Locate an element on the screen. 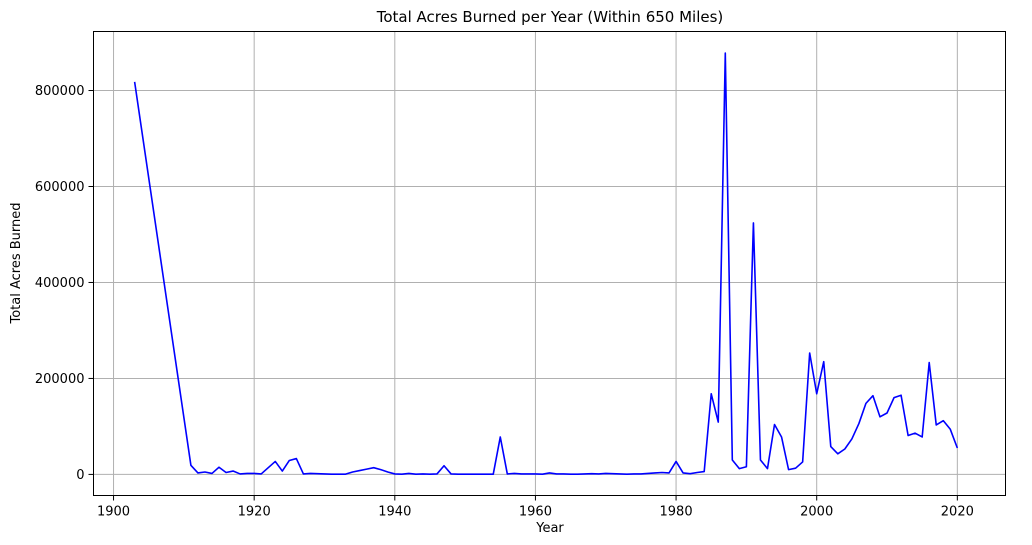 This screenshot has width=1032, height=545. x-axis-label: Year is located at coordinates (549, 528).